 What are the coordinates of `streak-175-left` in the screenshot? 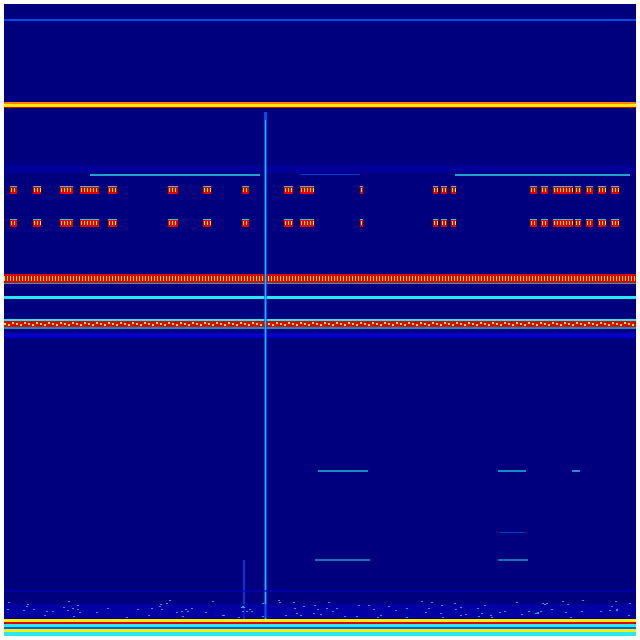 It's located at (175, 175).